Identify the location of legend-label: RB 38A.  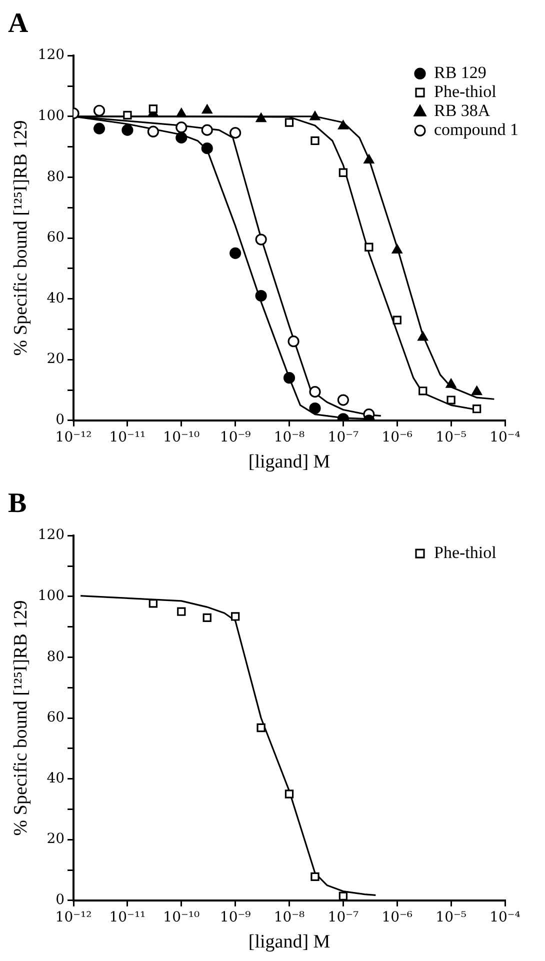
(462, 110).